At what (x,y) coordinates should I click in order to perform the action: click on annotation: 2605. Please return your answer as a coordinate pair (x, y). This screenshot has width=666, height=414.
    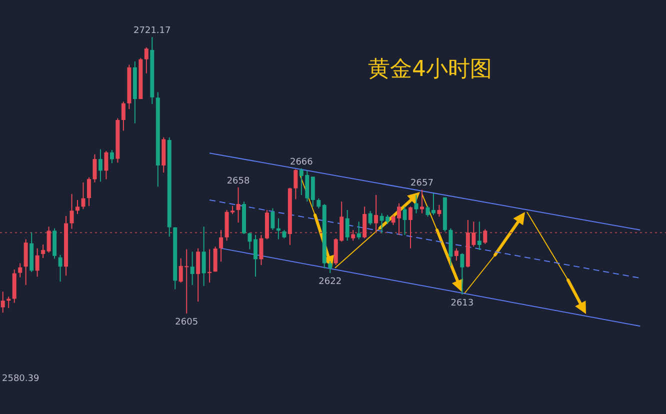
    Looking at the image, I should click on (186, 323).